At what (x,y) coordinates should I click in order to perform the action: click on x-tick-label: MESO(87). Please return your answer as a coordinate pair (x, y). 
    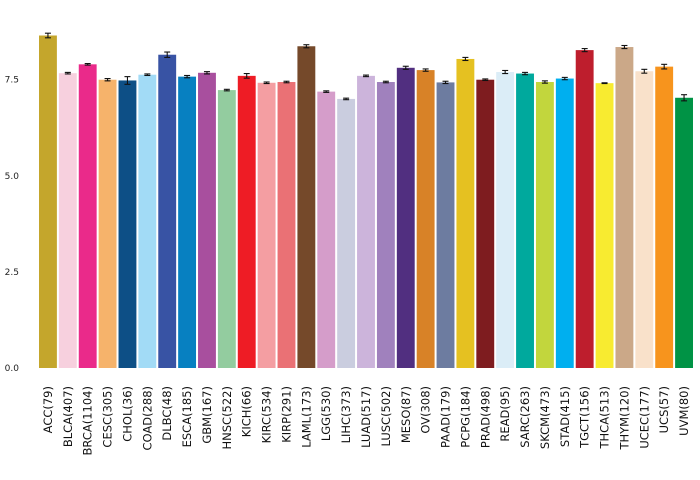
    Looking at the image, I should click on (406, 414).